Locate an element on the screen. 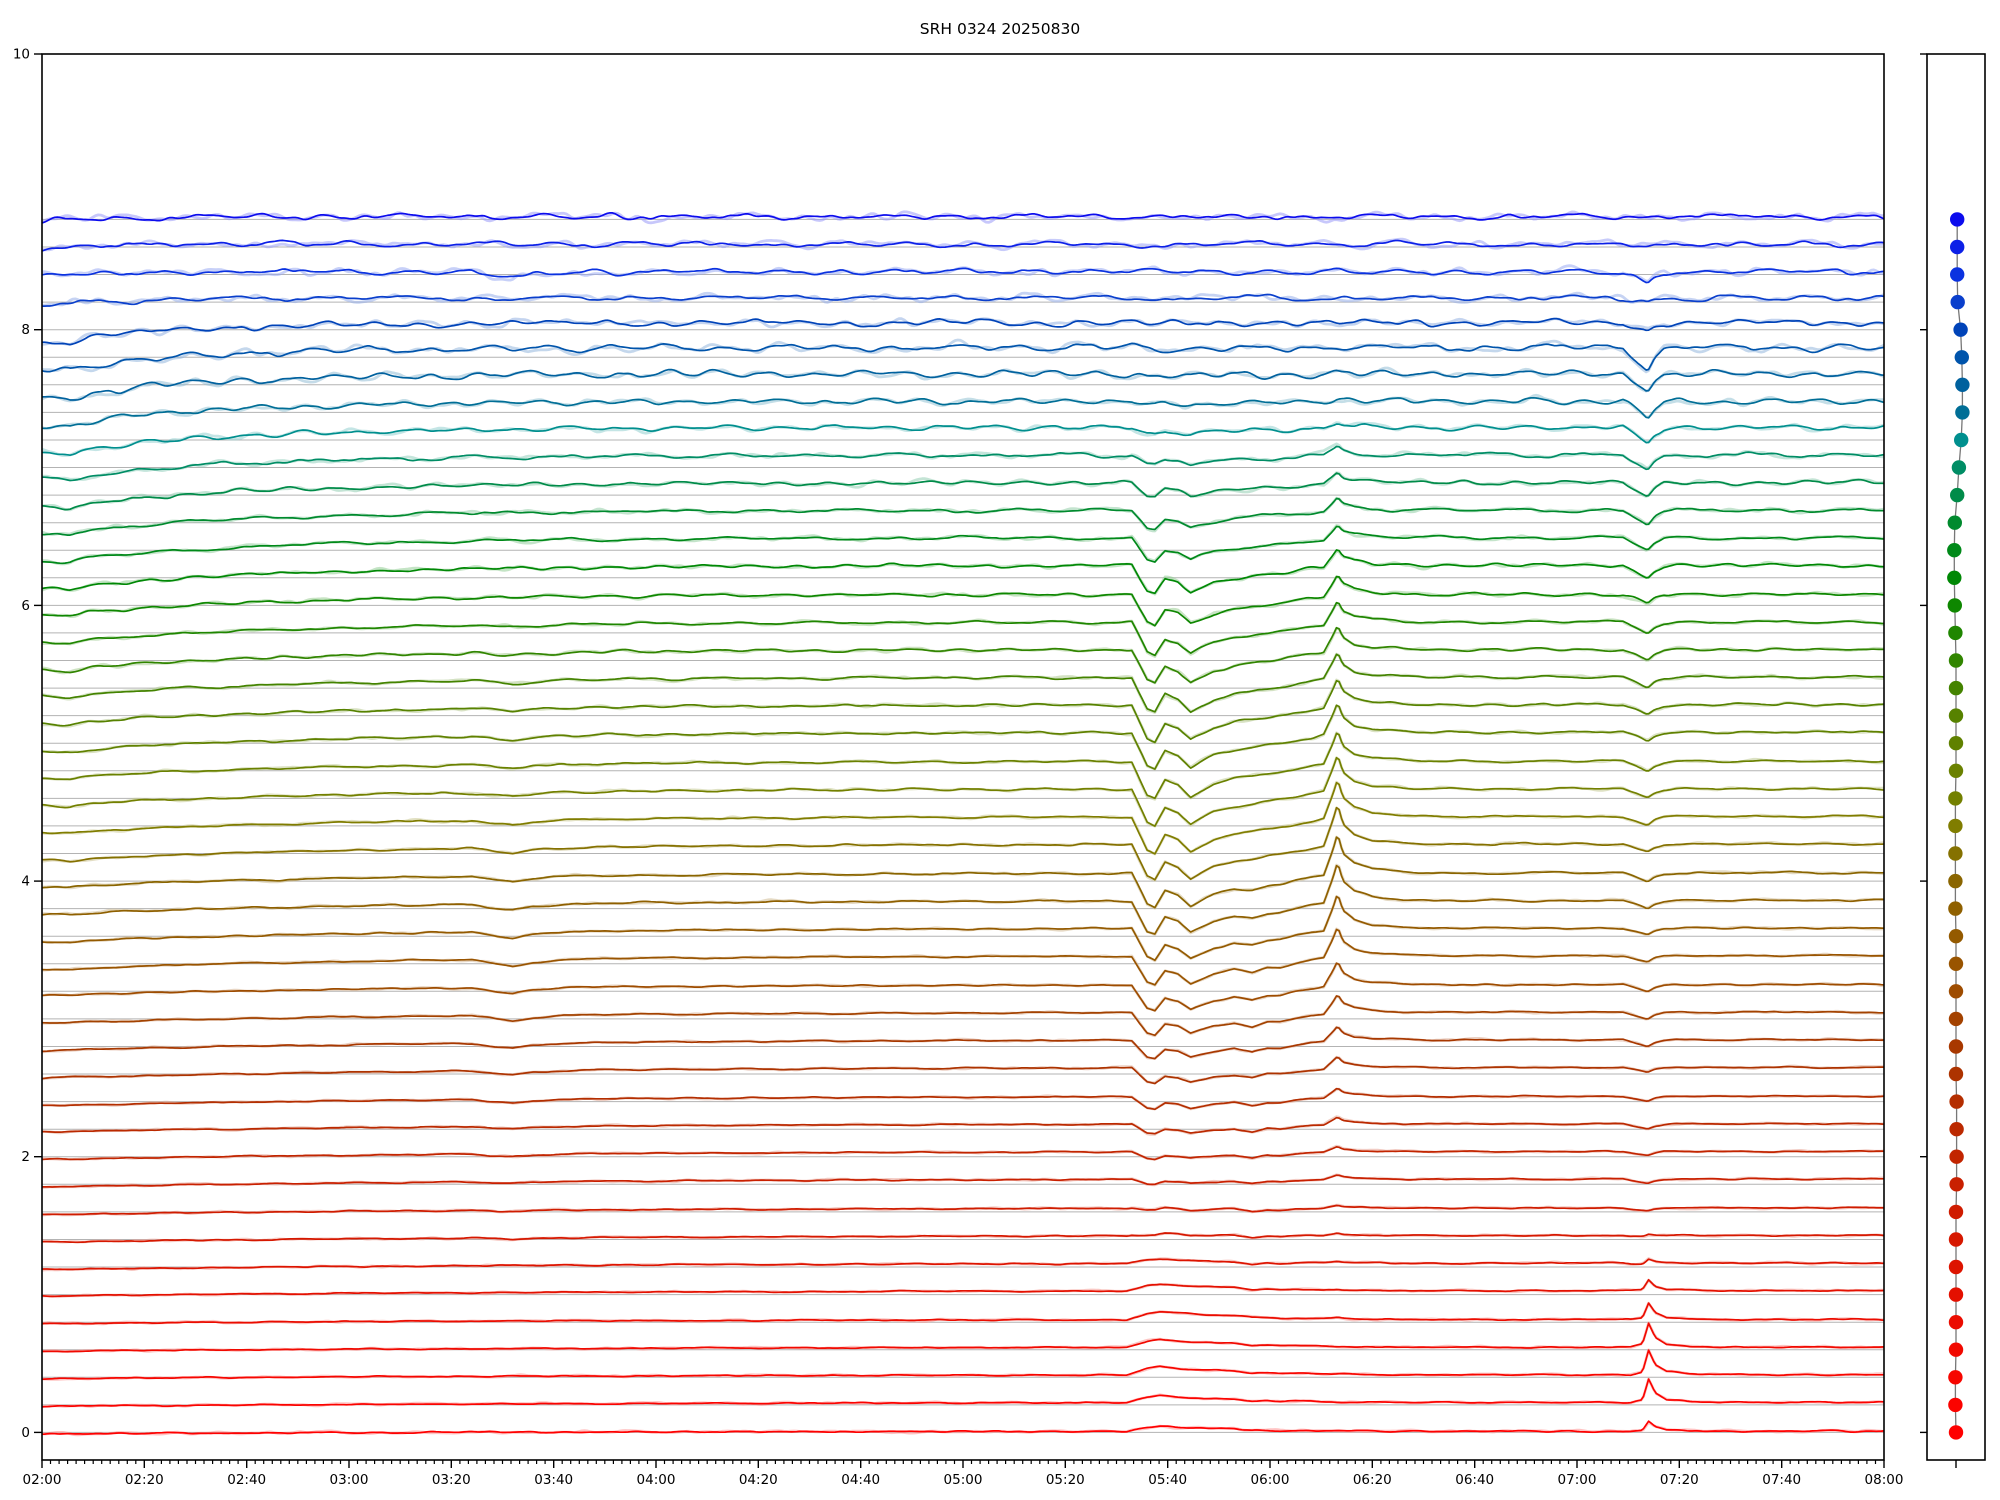 The width and height of the screenshot is (2000, 1500). x-tick-label: 07:40 is located at coordinates (1781, 1480).